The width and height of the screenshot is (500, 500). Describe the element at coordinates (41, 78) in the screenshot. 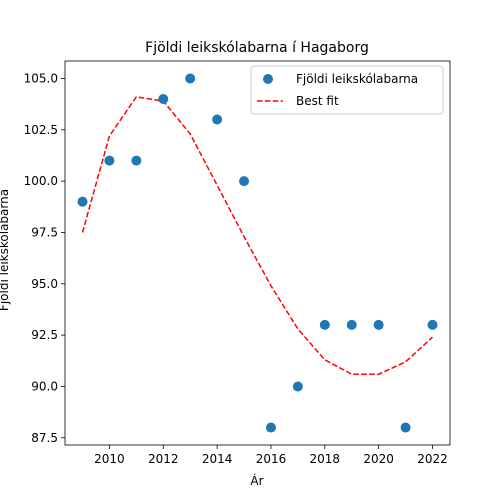

I see `y-tick-label: 105.0` at that location.